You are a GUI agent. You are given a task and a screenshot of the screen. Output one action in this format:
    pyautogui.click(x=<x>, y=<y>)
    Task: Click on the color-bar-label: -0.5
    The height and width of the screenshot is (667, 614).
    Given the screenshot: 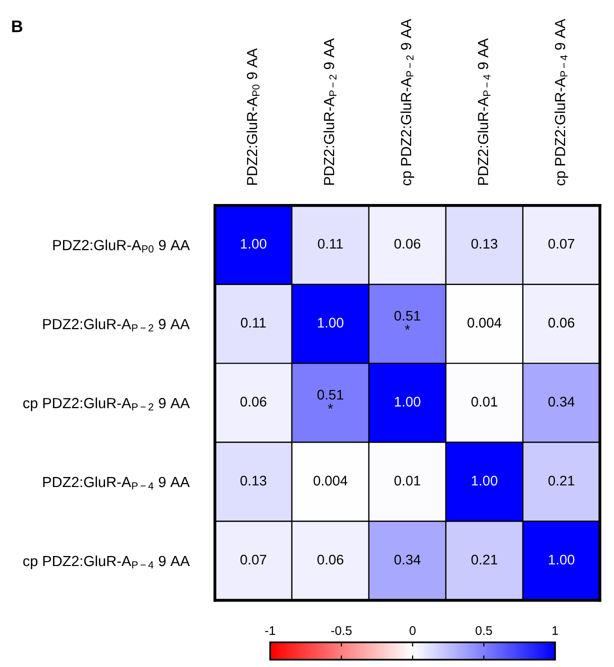 What is the action you would take?
    pyautogui.click(x=341, y=630)
    